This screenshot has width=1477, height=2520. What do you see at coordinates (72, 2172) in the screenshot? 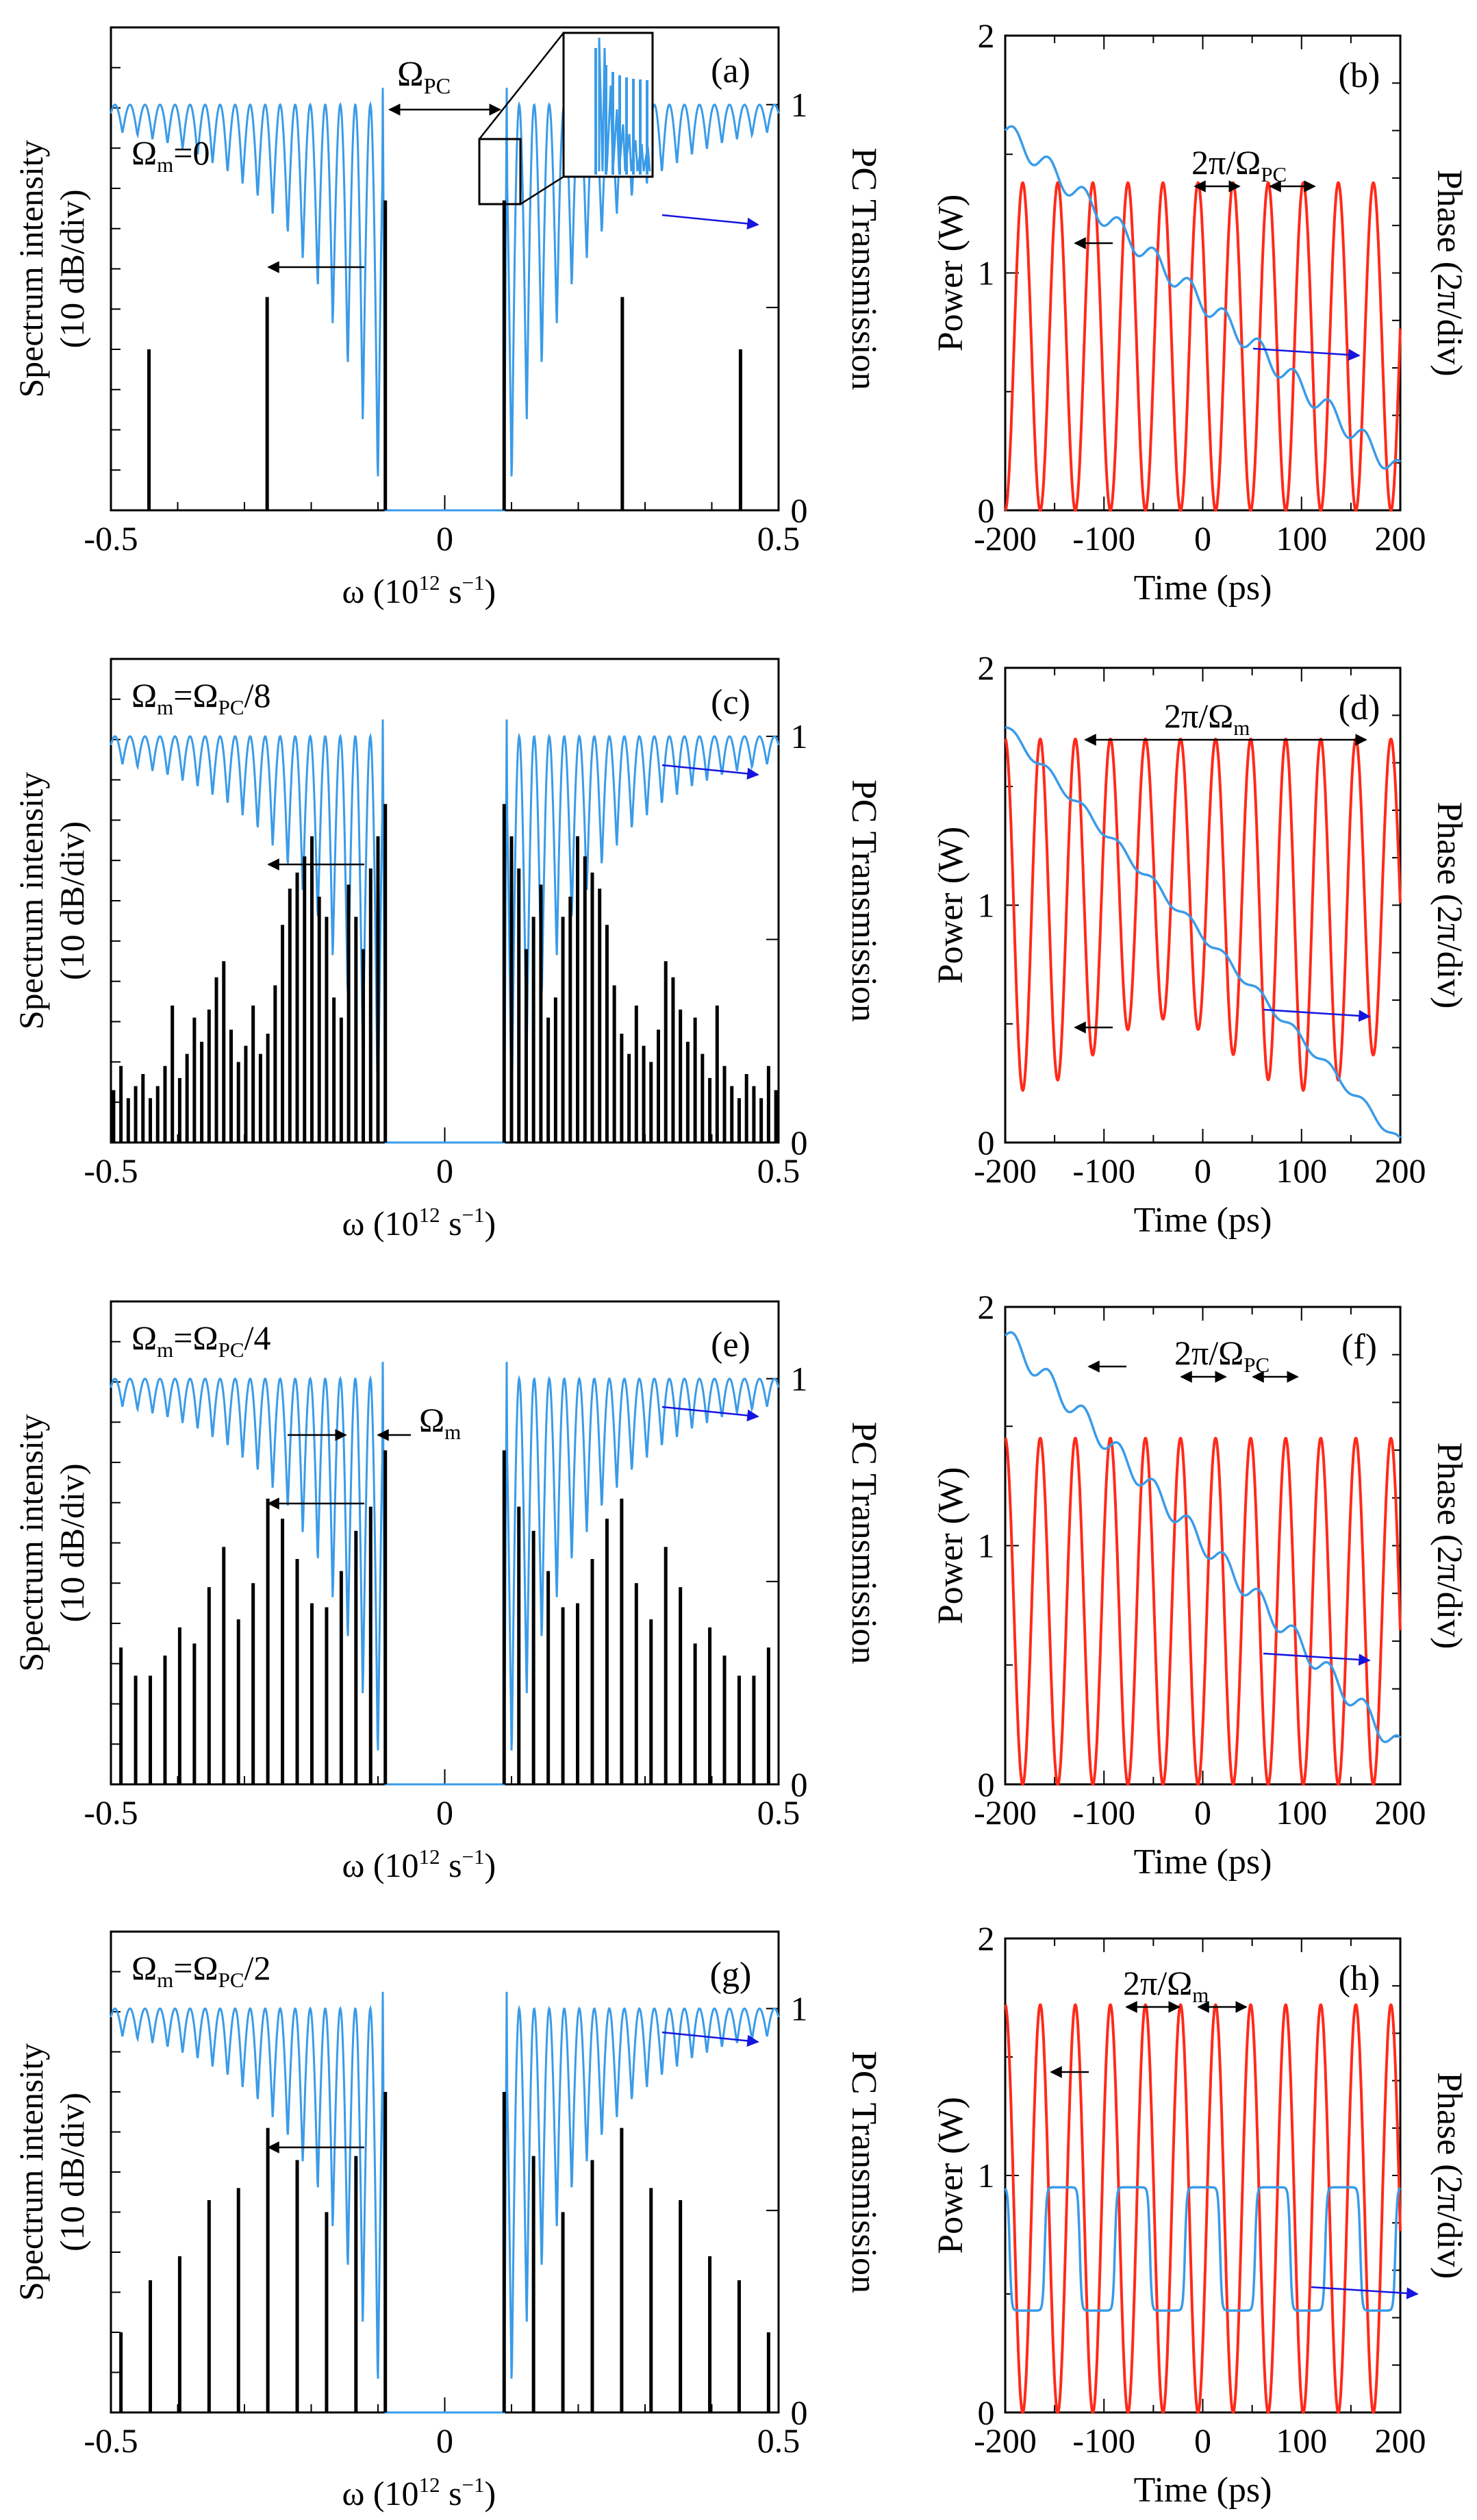
I see `y-axis-label-left-unit: (10 dB/div)` at bounding box center [72, 2172].